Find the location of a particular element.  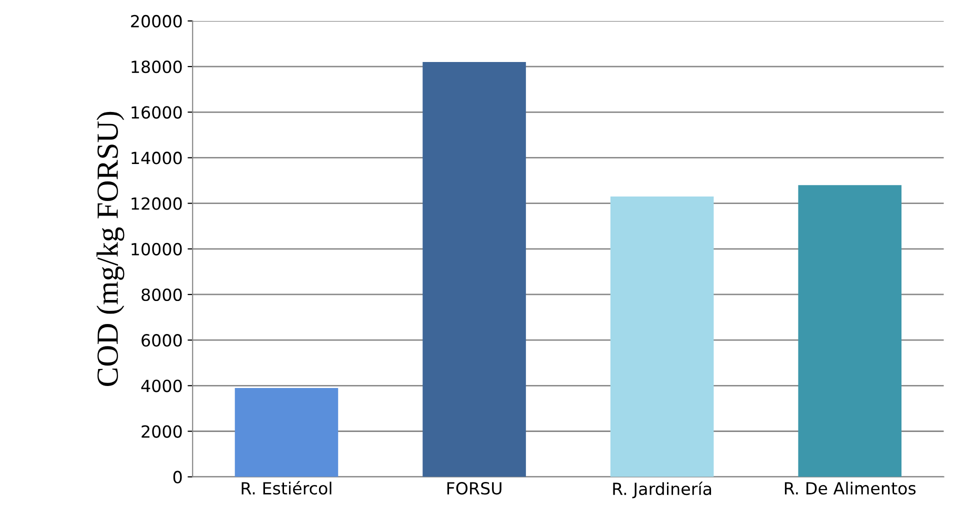

x-tick-label: FORSU is located at coordinates (474, 488).